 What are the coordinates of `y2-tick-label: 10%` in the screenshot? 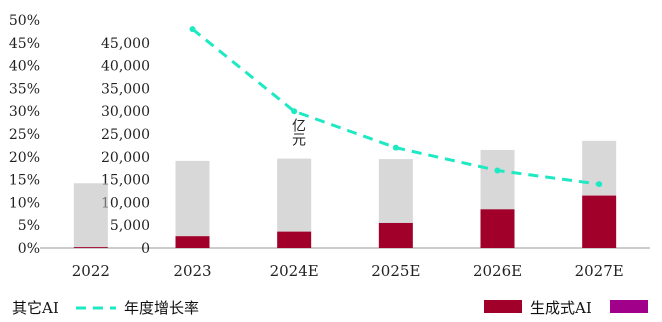 It's located at (24, 203).